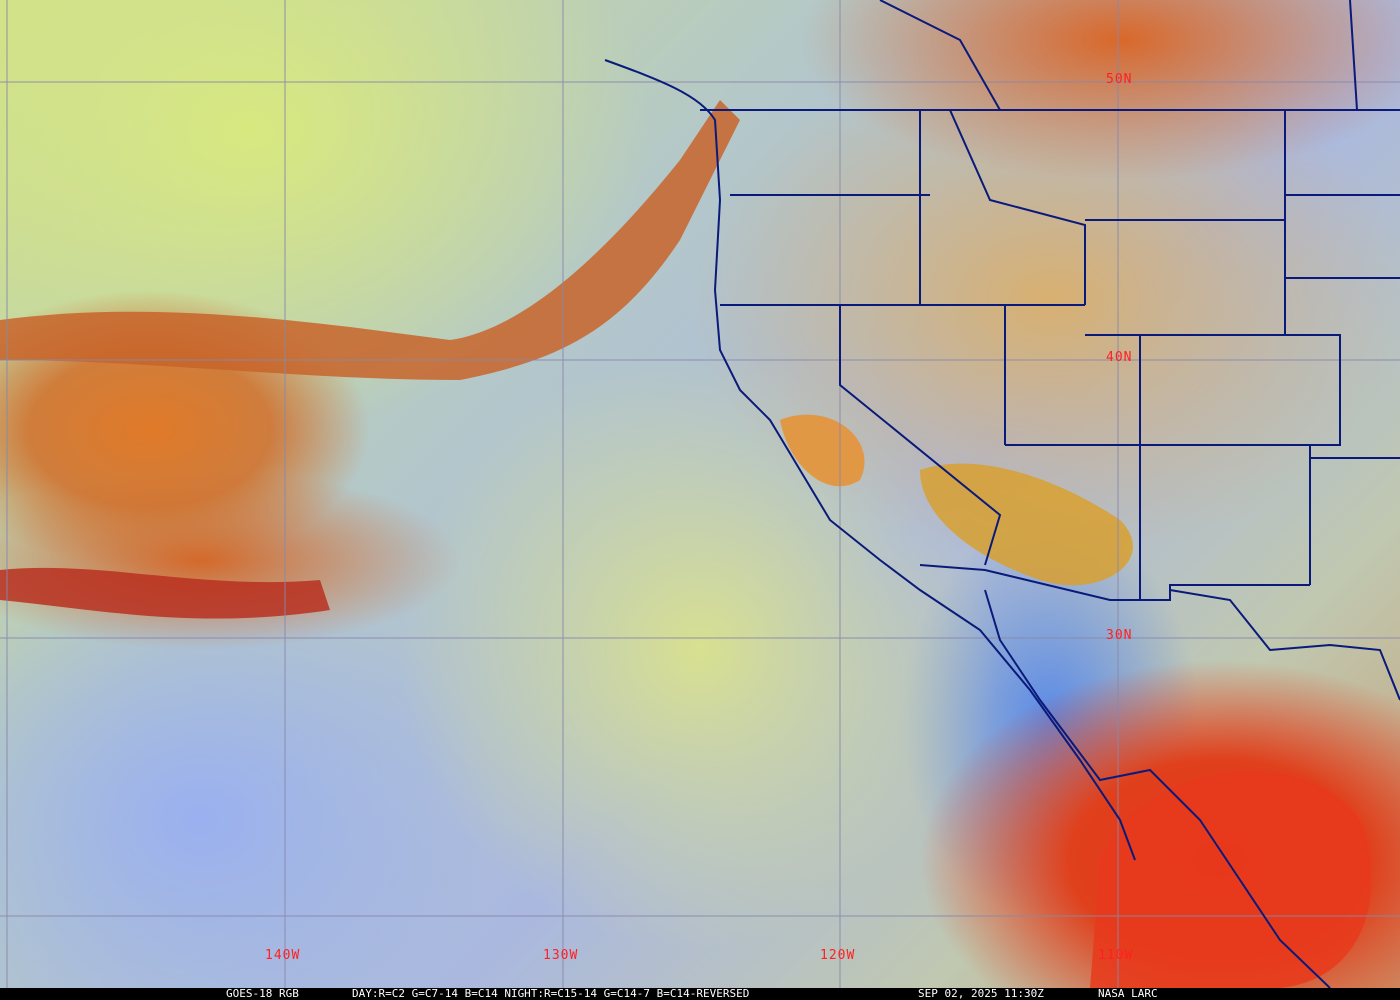 The width and height of the screenshot is (1400, 1000). What do you see at coordinates (165, 593) in the screenshot?
I see `cloud-band-south` at bounding box center [165, 593].